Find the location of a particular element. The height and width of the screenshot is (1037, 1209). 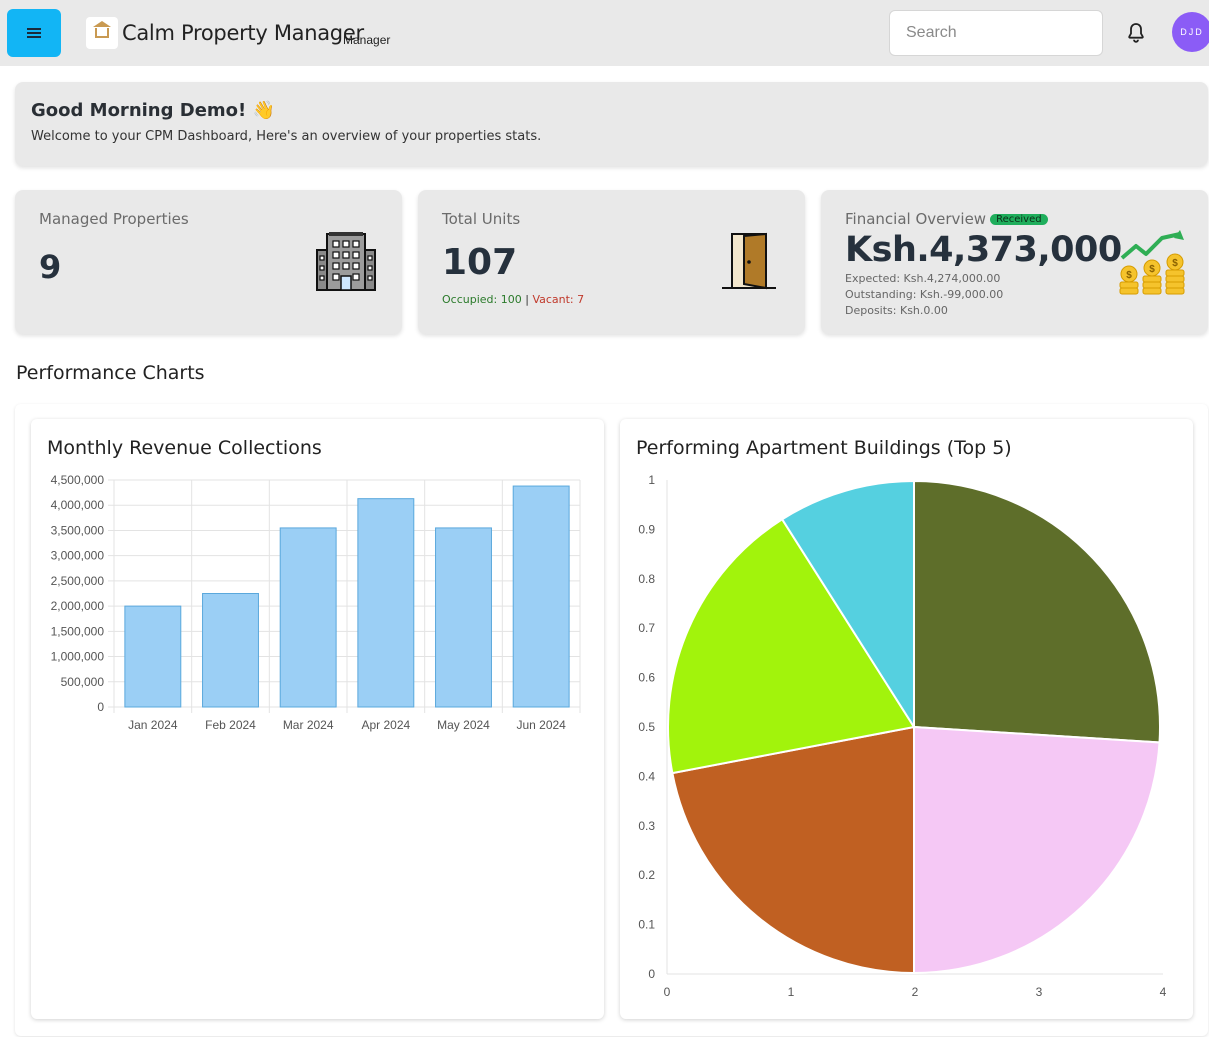

y-tick-label: 1,000,000 is located at coordinates (78, 657).